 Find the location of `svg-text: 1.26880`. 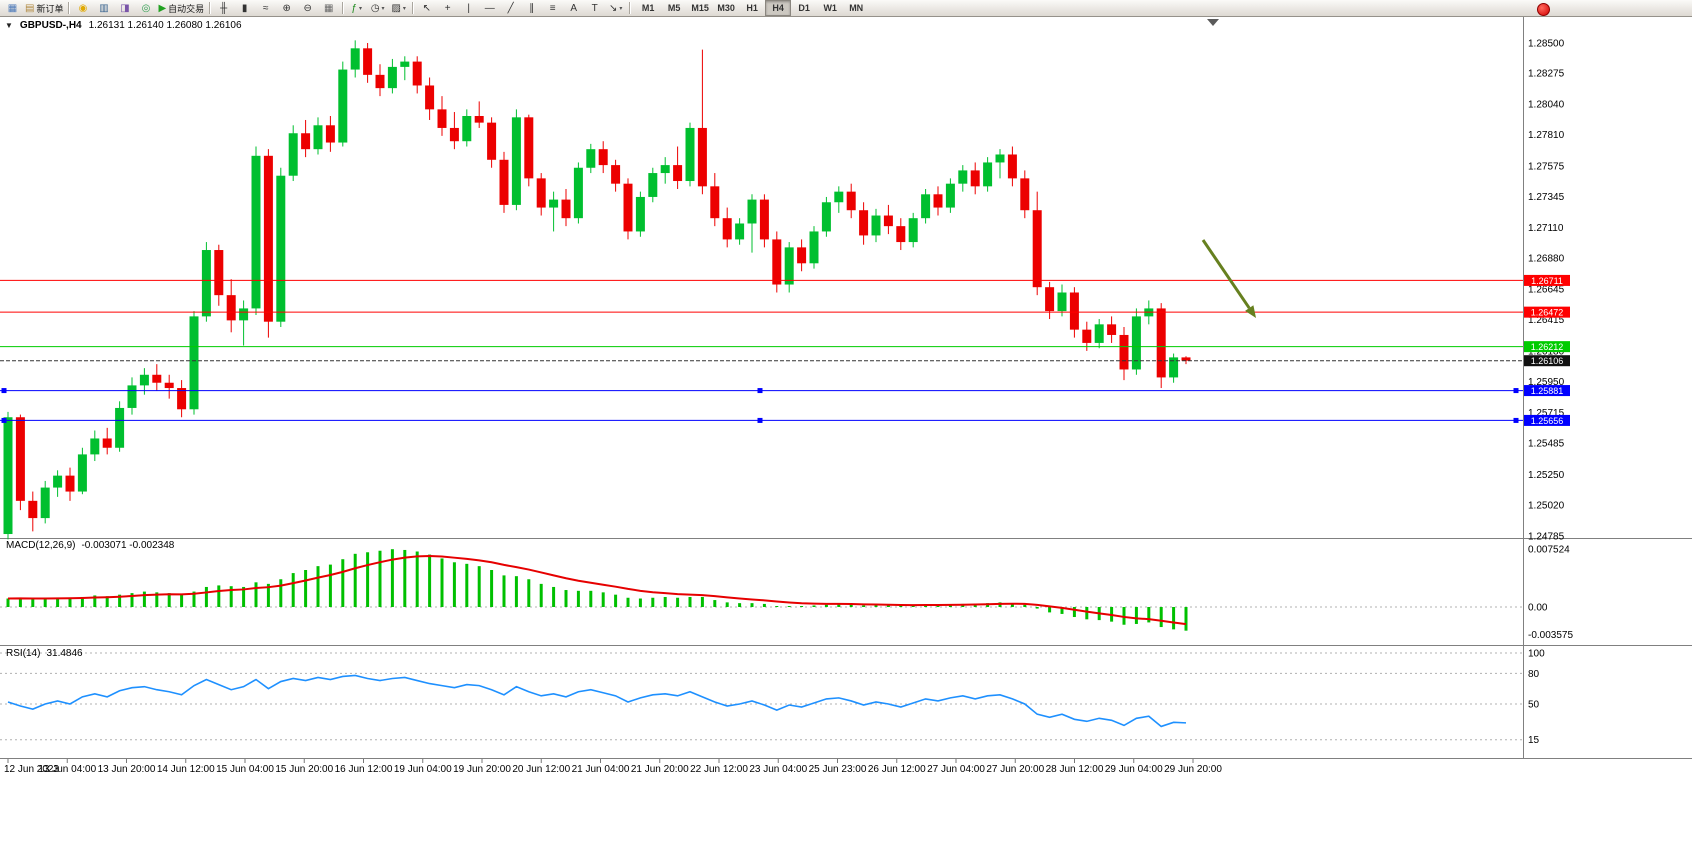

svg-text: 1.26880 is located at coordinates (1546, 258).